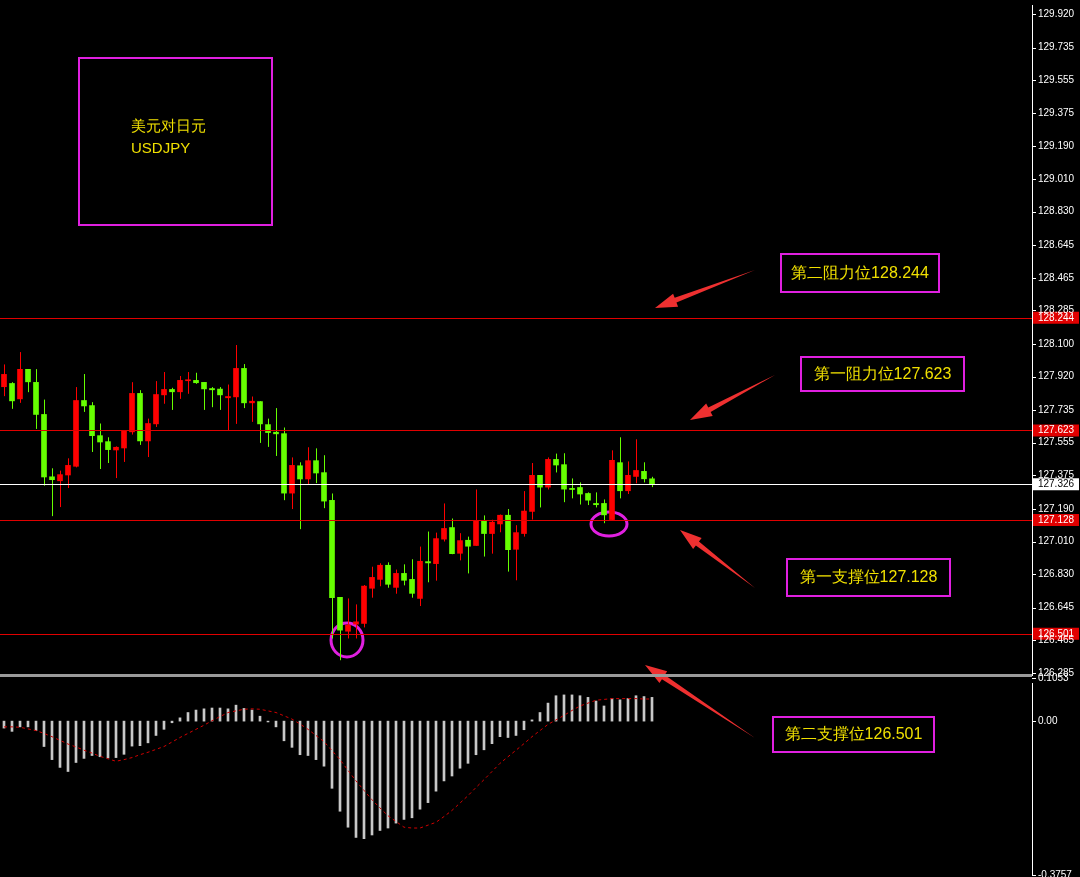  Describe the element at coordinates (1056, 442) in the screenshot. I see `y-tick-label: 127.555` at that location.